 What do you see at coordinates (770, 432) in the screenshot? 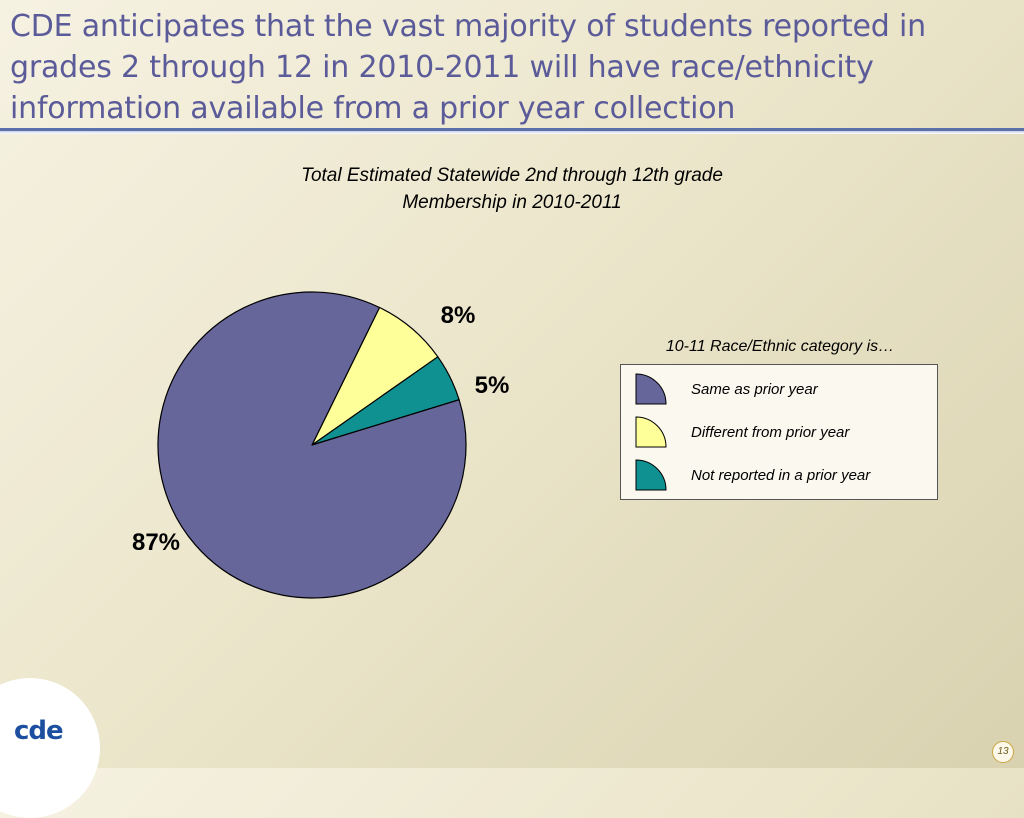
I see `legend-label-different: Different from prior year` at bounding box center [770, 432].